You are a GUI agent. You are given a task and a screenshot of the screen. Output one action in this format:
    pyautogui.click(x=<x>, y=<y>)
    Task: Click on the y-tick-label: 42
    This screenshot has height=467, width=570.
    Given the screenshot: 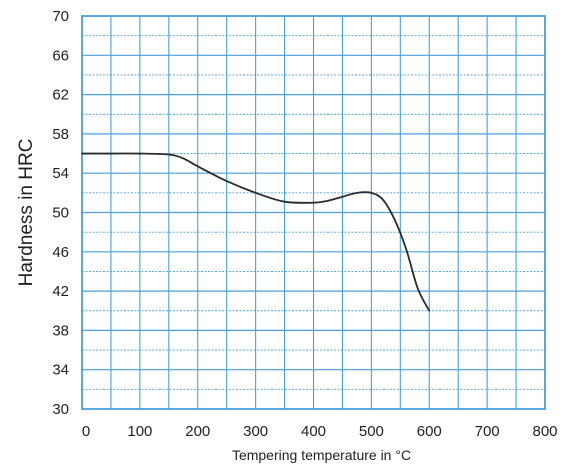 What is the action you would take?
    pyautogui.click(x=60, y=291)
    